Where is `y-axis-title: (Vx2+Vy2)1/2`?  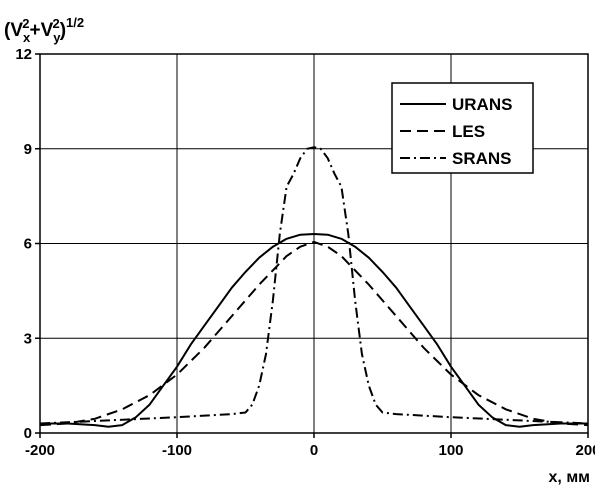 y-axis-title: (Vx2+Vy2)1/2 is located at coordinates (44, 30).